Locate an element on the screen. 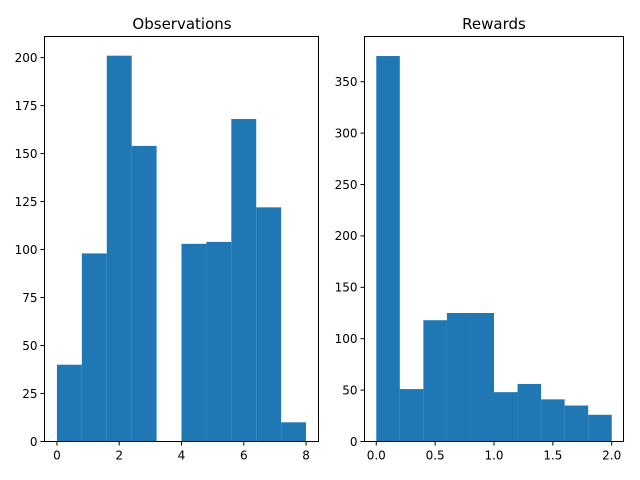  rewards-y-axis: 0 50 100 150 200 250 300 350 is located at coordinates (350, 262).